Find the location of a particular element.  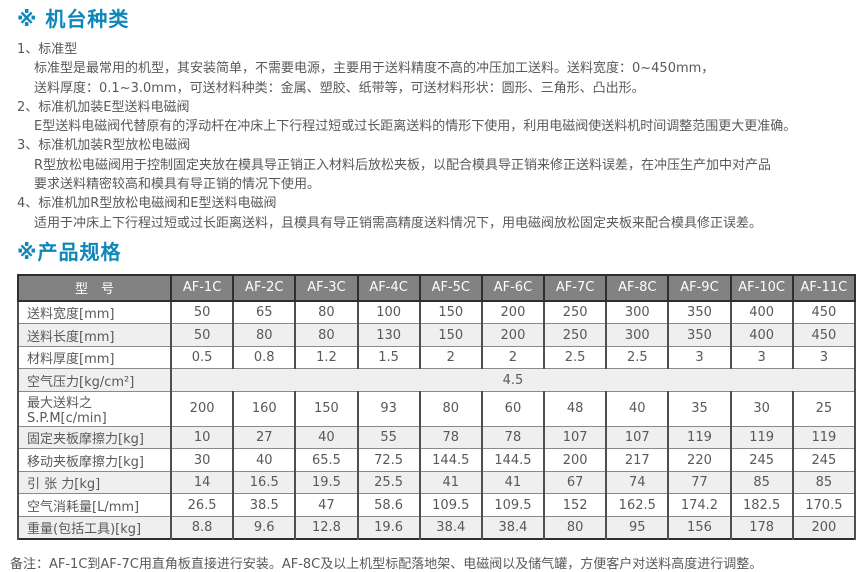

spec-cell: 47 is located at coordinates (326, 505).